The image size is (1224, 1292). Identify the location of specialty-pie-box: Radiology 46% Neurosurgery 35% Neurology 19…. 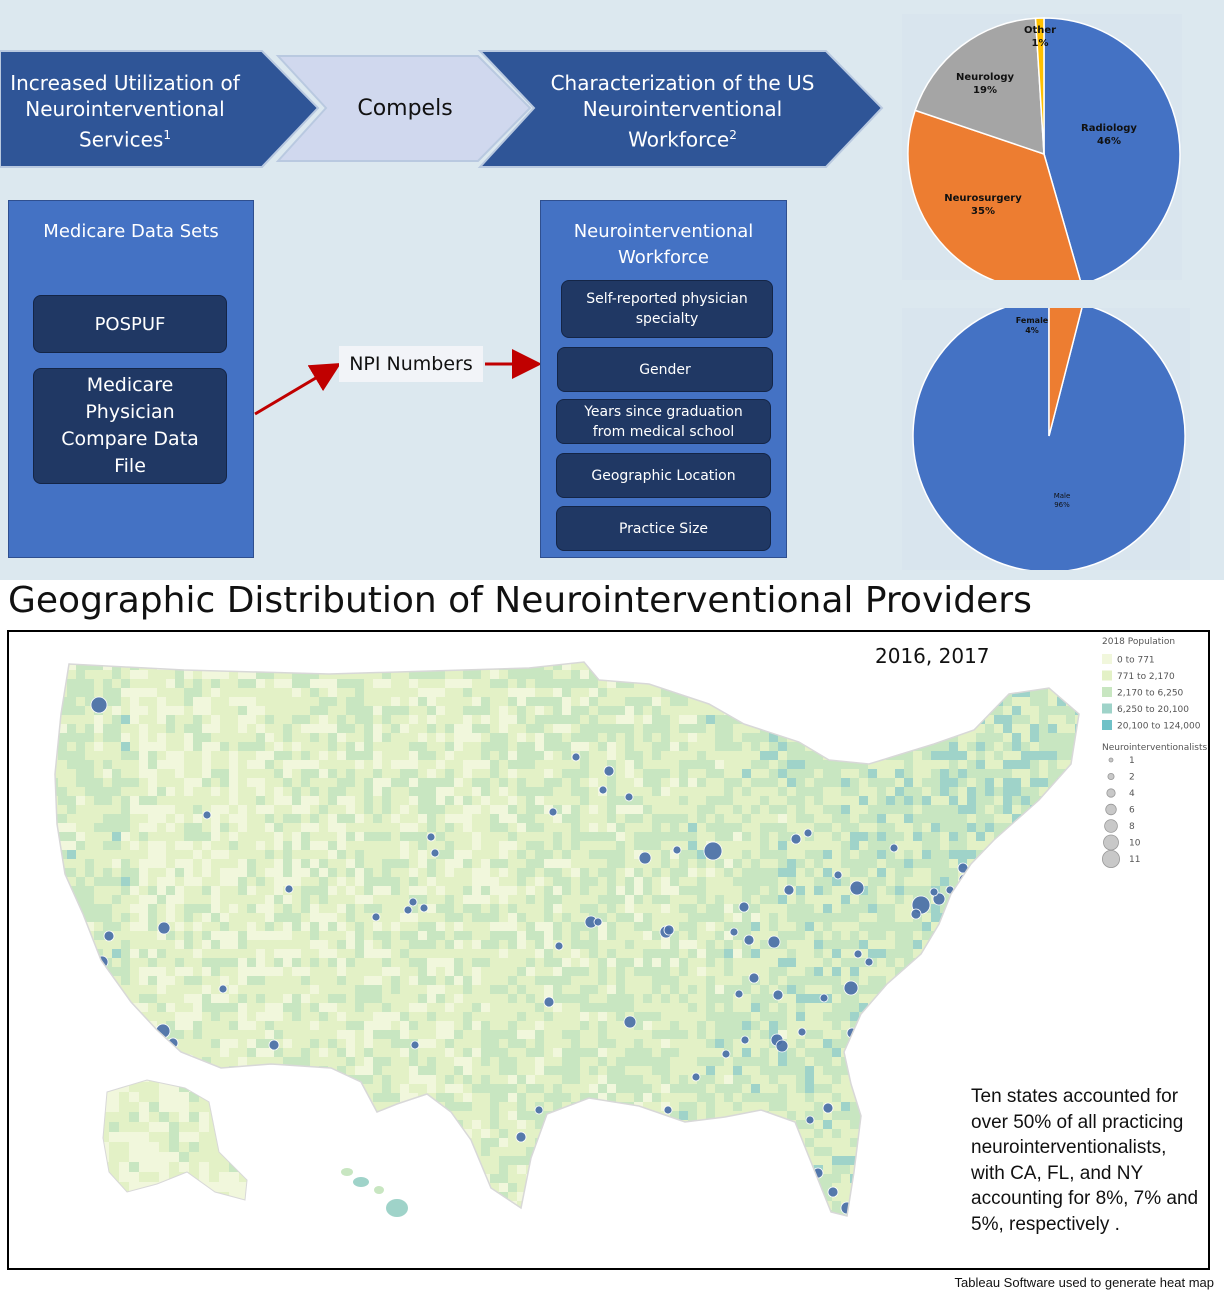
(1042, 152).